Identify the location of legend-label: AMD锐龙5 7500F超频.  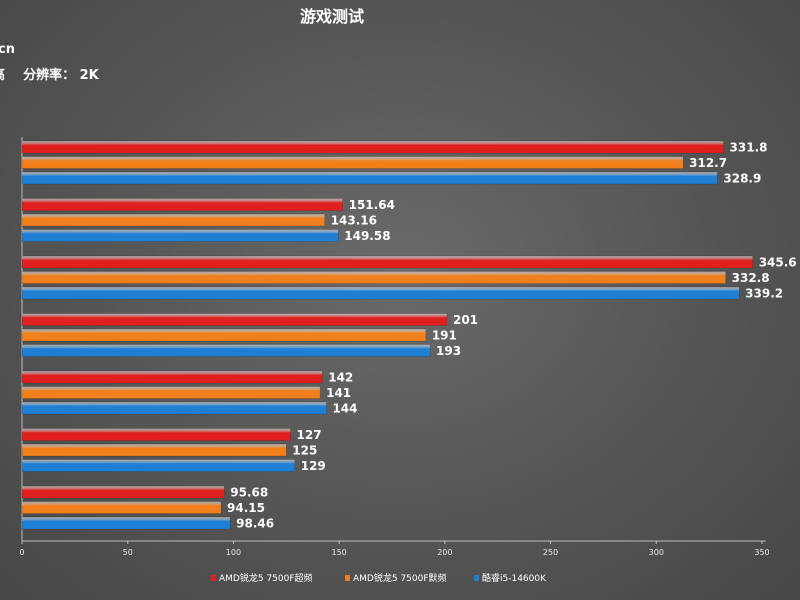
(266, 578).